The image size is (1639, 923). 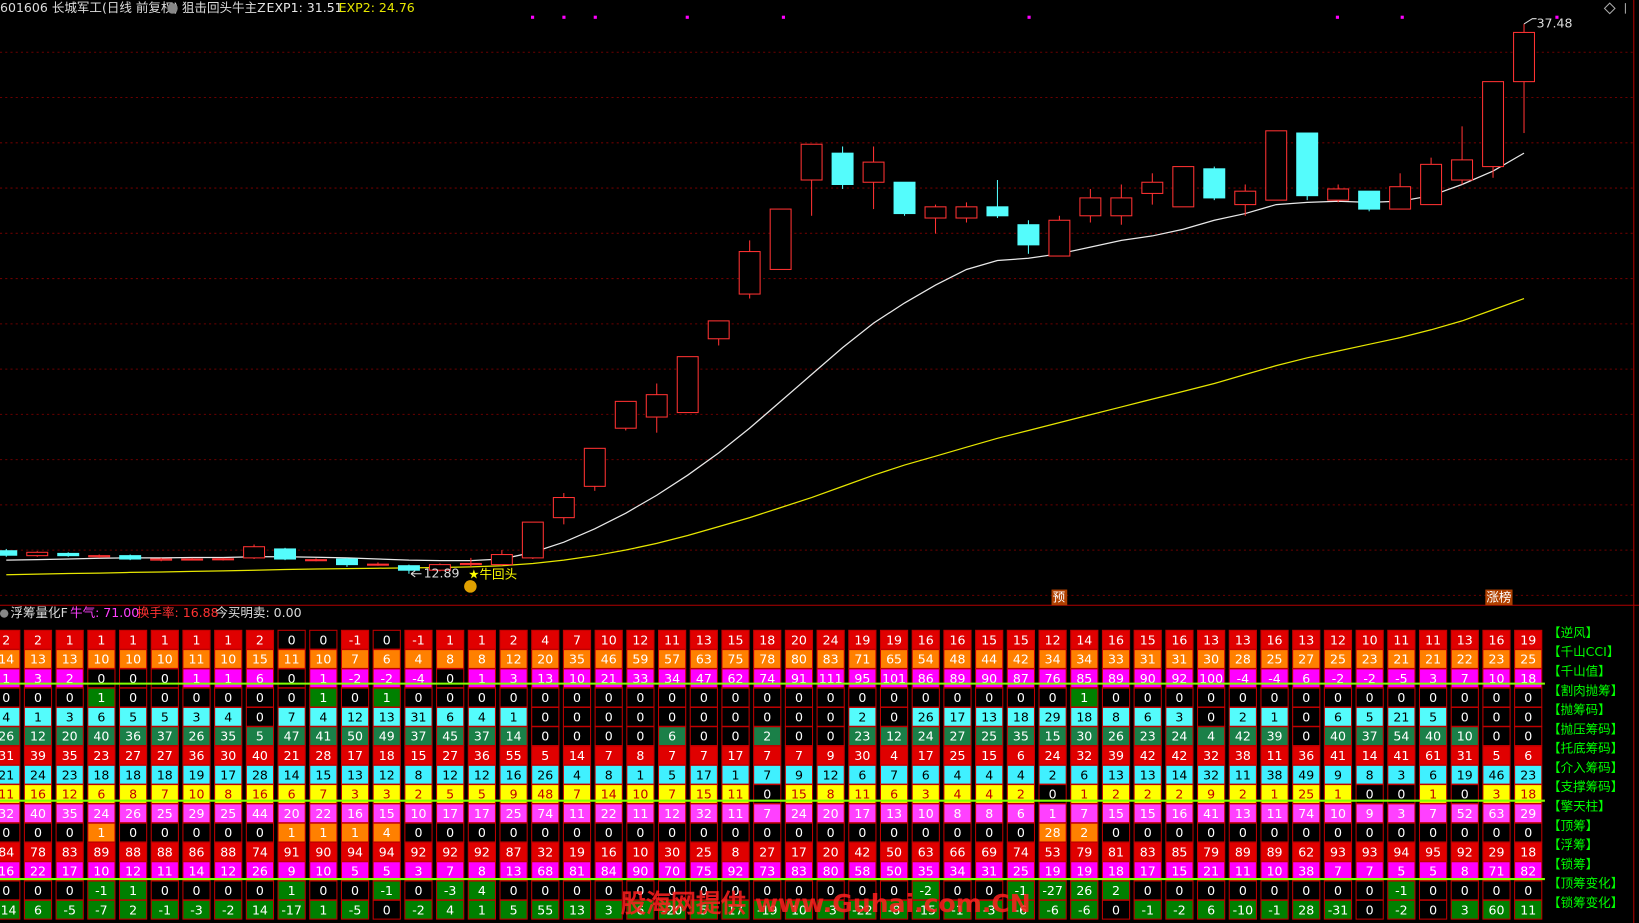 I want to click on cell-value: 40, so click(x=260, y=755).